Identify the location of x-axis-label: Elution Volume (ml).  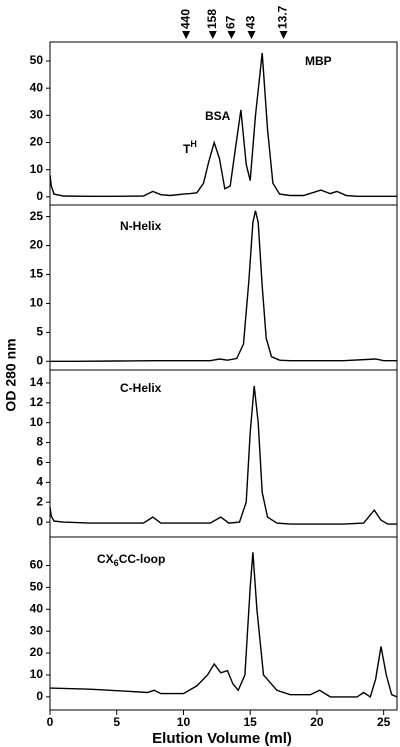
(222, 738).